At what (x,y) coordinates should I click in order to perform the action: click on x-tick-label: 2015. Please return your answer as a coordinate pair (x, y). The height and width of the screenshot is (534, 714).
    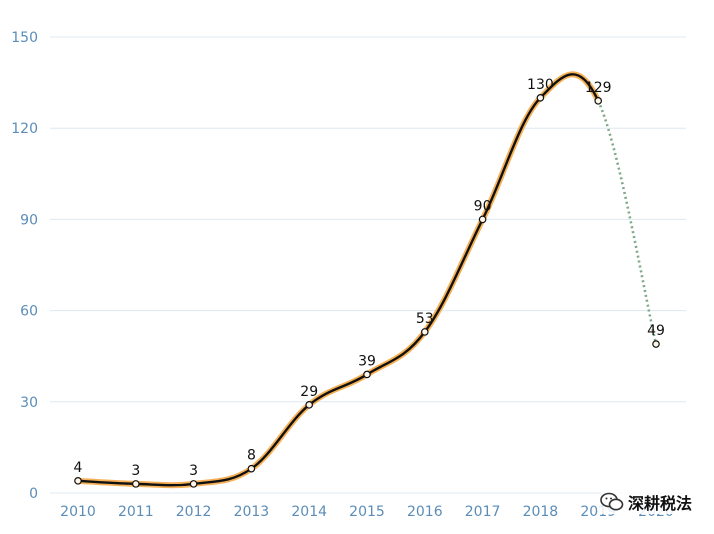
    Looking at the image, I should click on (367, 512).